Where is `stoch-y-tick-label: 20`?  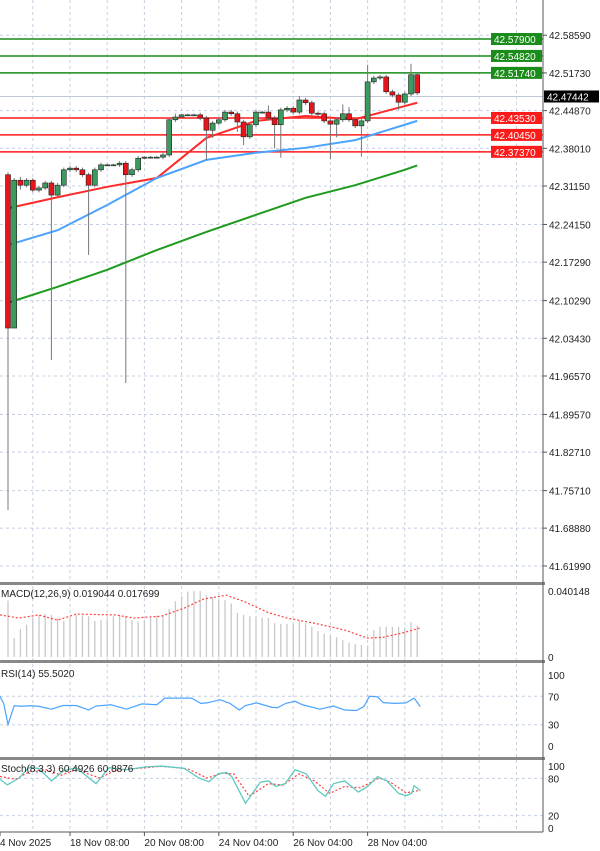
stoch-y-tick-label: 20 is located at coordinates (554, 817).